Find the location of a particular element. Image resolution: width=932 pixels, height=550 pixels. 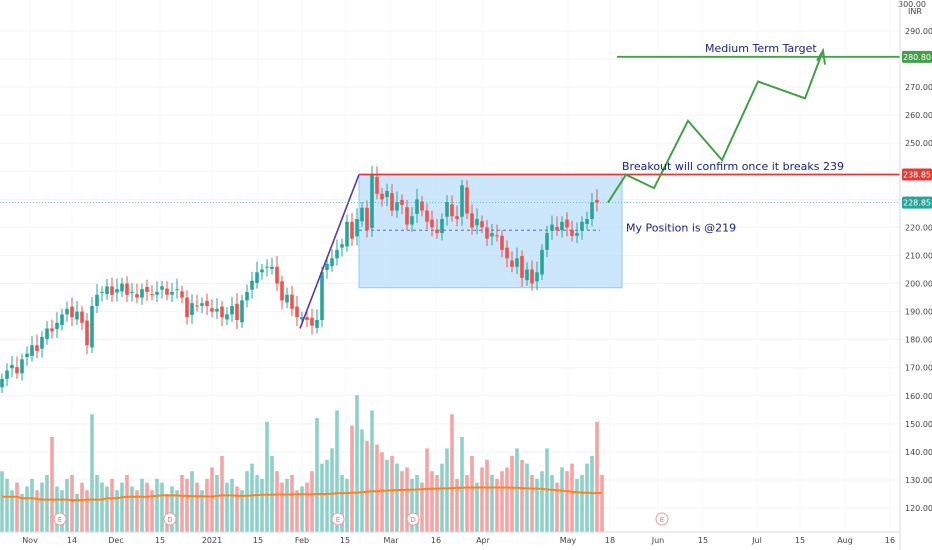

position-annotation: My Position is @219 is located at coordinates (681, 228).